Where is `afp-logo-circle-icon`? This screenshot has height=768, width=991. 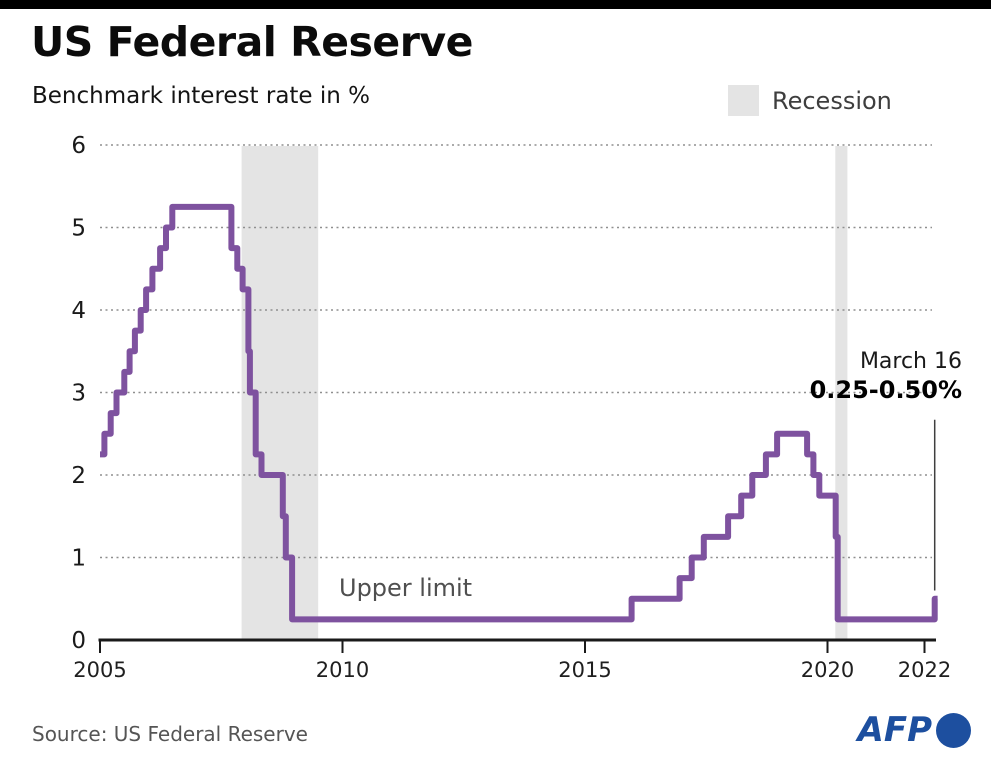
afp-logo-circle-icon is located at coordinates (953, 730).